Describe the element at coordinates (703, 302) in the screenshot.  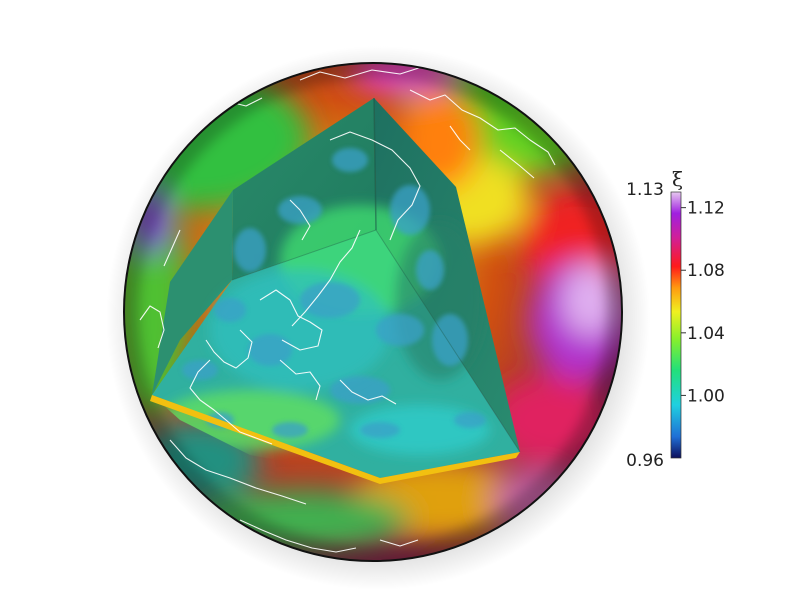
I see `colorbar-ticks: 1.12 1.08 1.04 1.00` at that location.